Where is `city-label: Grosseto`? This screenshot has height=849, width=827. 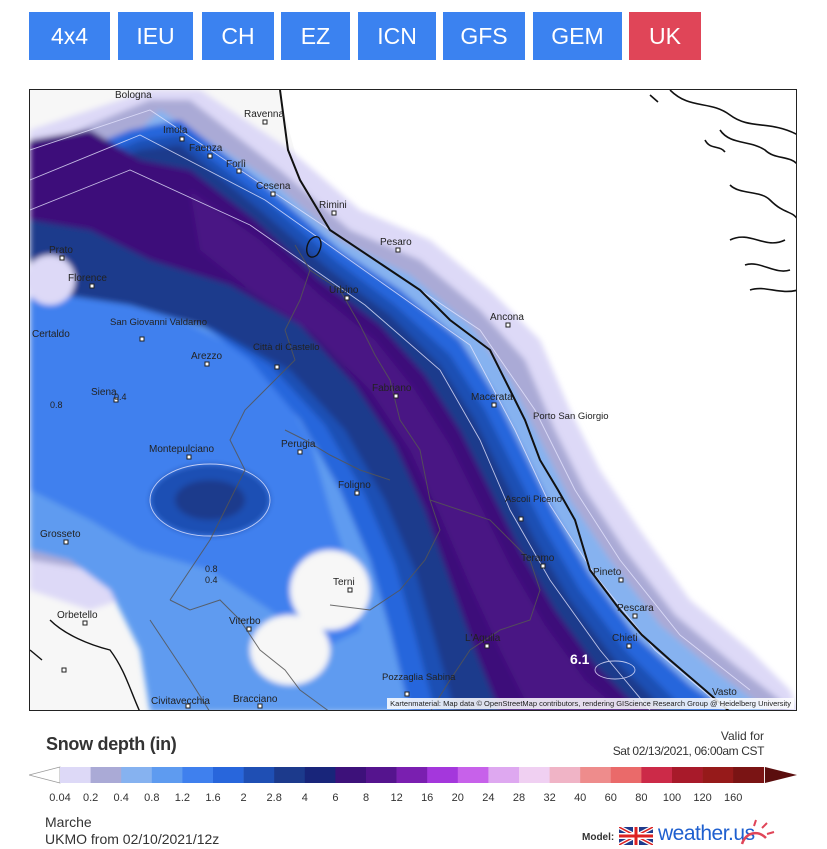
city-label: Grosseto is located at coordinates (60, 534).